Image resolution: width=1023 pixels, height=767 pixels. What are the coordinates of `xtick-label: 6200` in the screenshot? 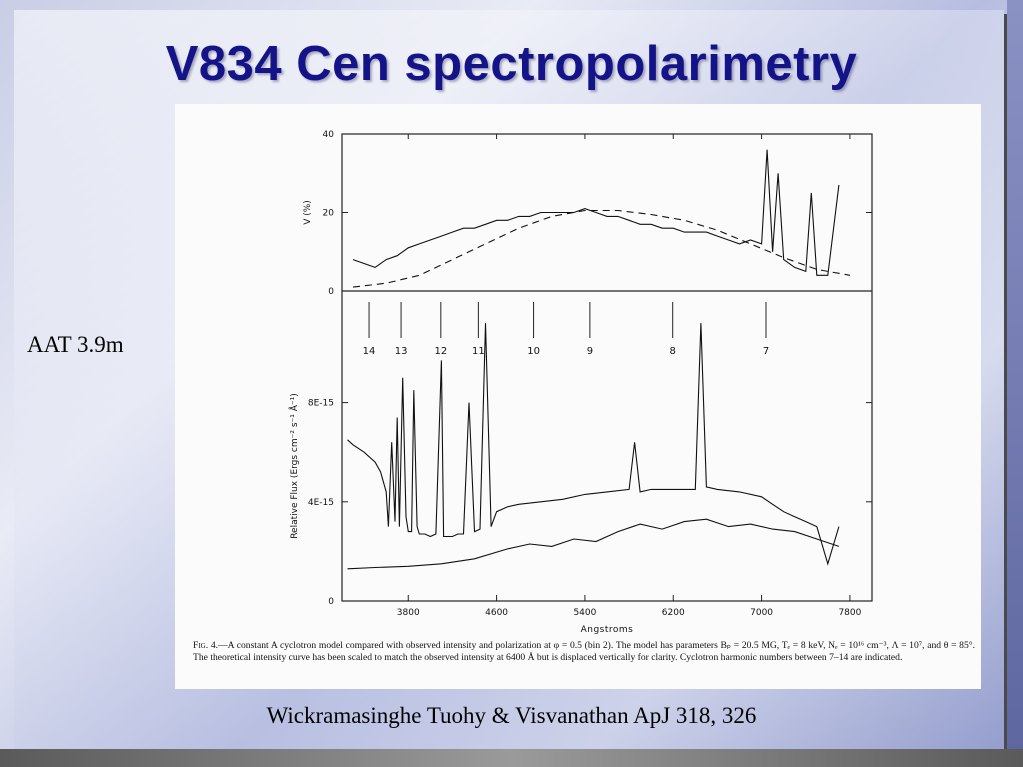 It's located at (673, 613).